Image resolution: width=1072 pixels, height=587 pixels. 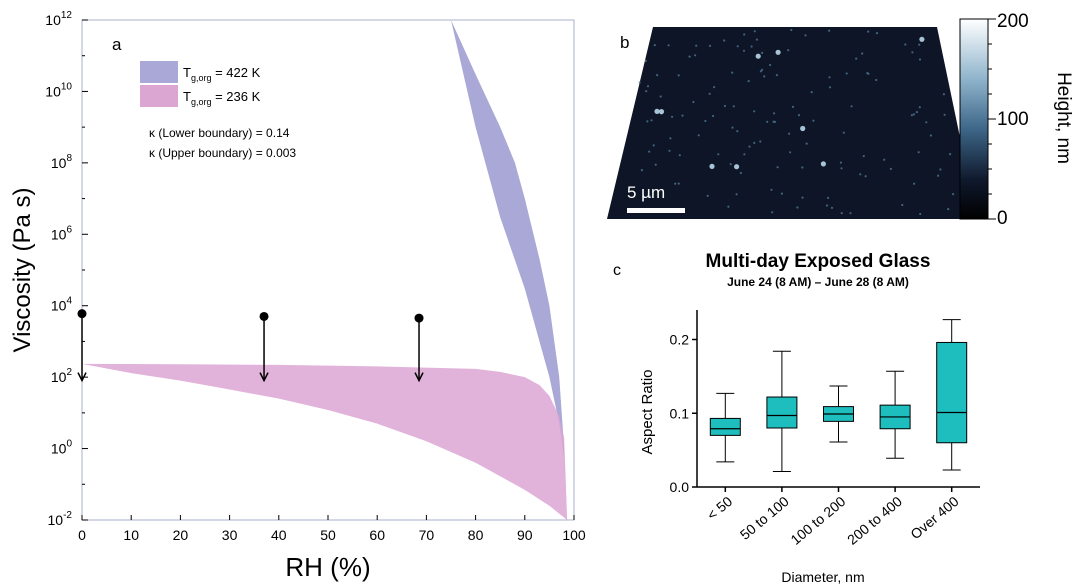 What do you see at coordinates (327, 567) in the screenshot?
I see `panel-a-x-axis-label: RH (%)` at bounding box center [327, 567].